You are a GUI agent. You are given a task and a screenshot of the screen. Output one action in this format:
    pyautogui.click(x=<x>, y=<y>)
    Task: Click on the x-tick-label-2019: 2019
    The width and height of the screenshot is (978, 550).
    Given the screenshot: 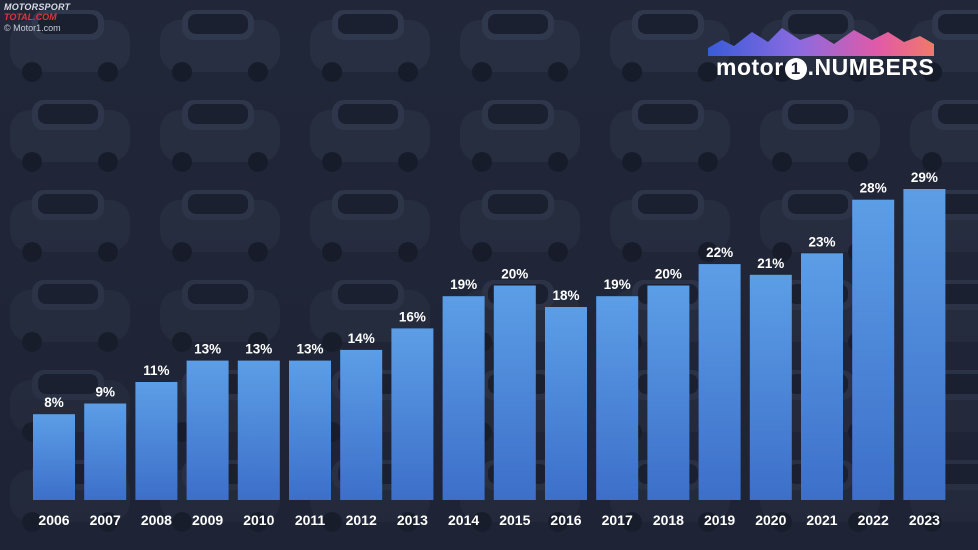 What is the action you would take?
    pyautogui.click(x=719, y=520)
    